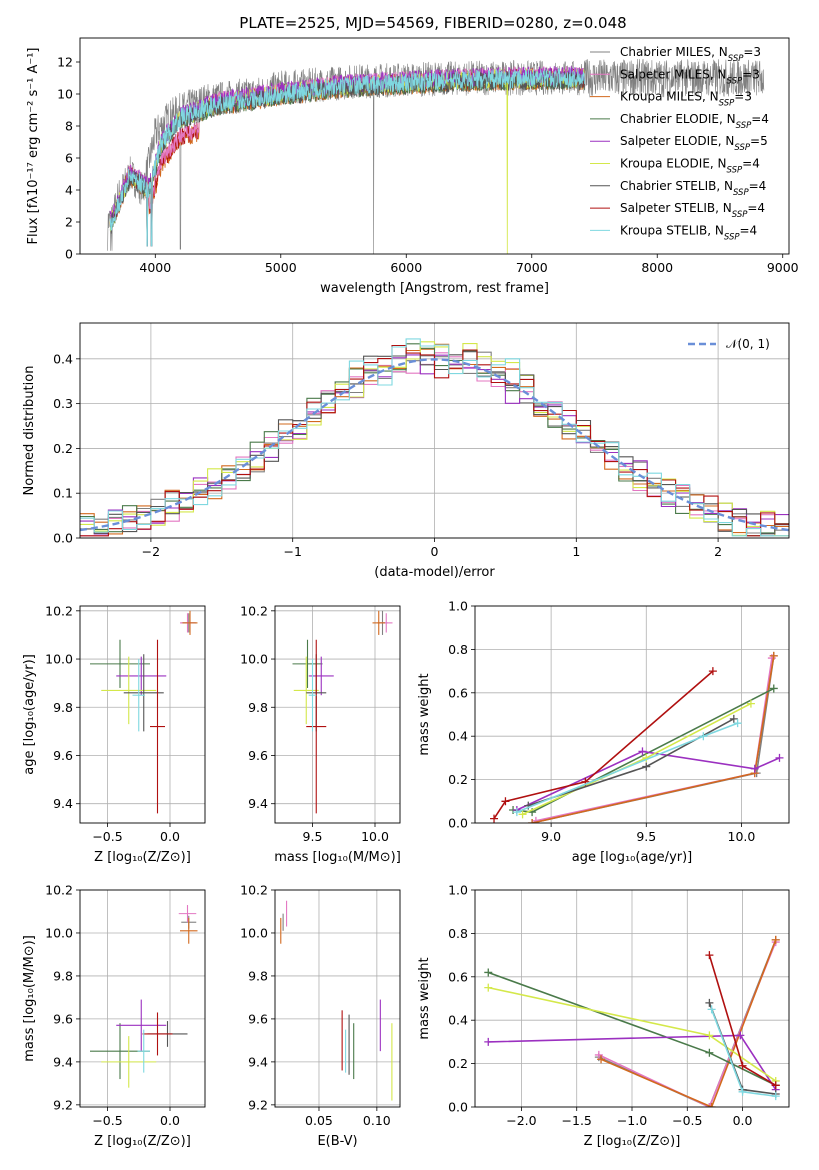 The image size is (819, 1170). What do you see at coordinates (693, 188) in the screenshot?
I see `legend-entry: Chabrier STELIB, NSSP=4` at bounding box center [693, 188].